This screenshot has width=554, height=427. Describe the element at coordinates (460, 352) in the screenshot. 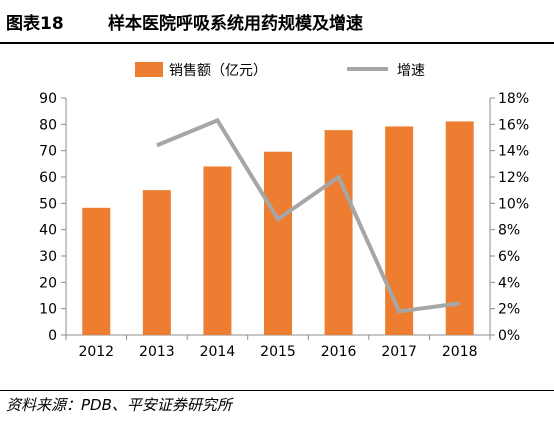

I see `x-tick-label: 2018` at that location.